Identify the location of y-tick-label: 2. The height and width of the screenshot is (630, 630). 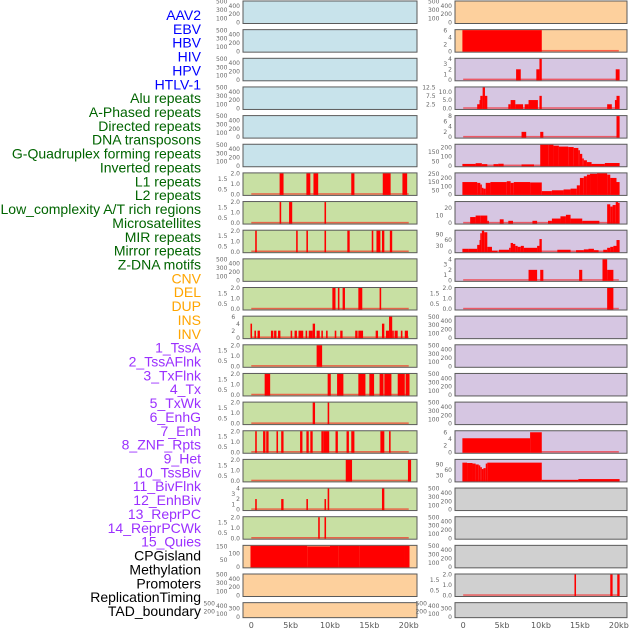
(445, 44).